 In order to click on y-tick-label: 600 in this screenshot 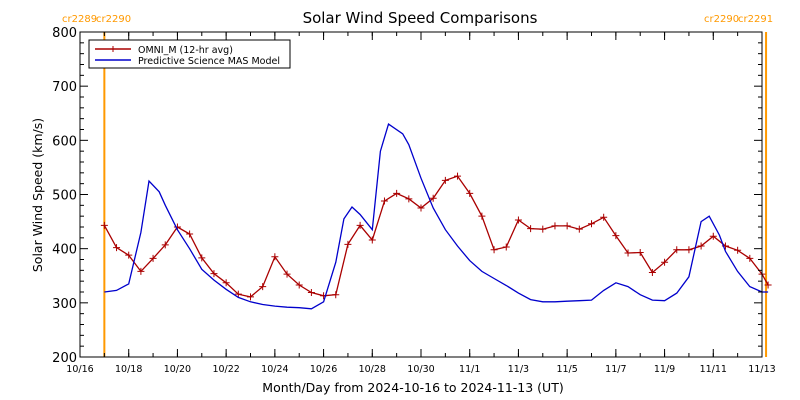, I will do `click(64, 141)`.